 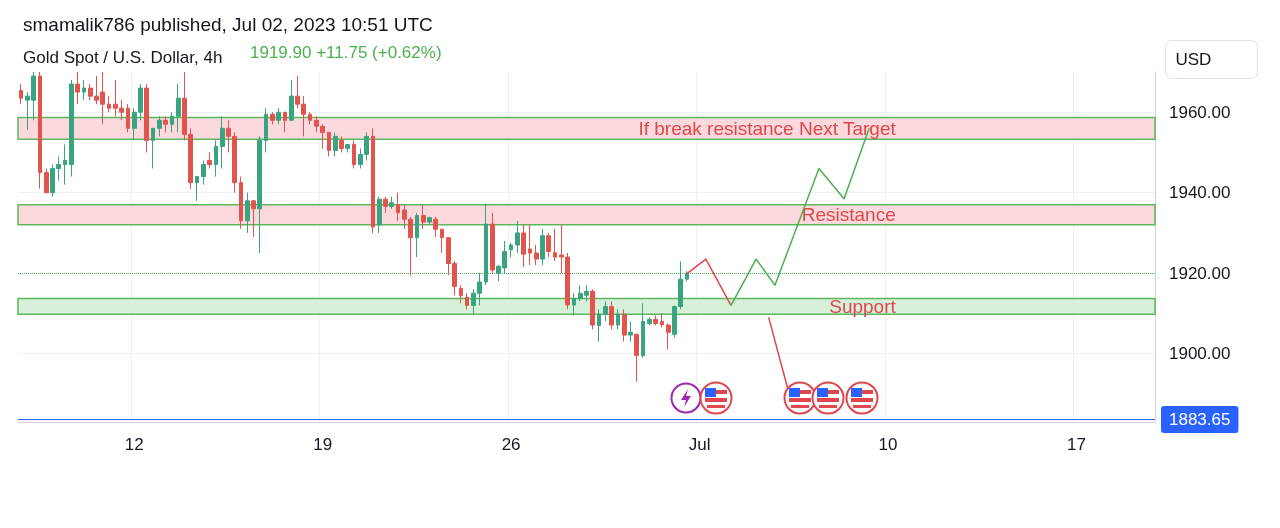 I want to click on y-tick-label: 1920.00, so click(x=1200, y=273).